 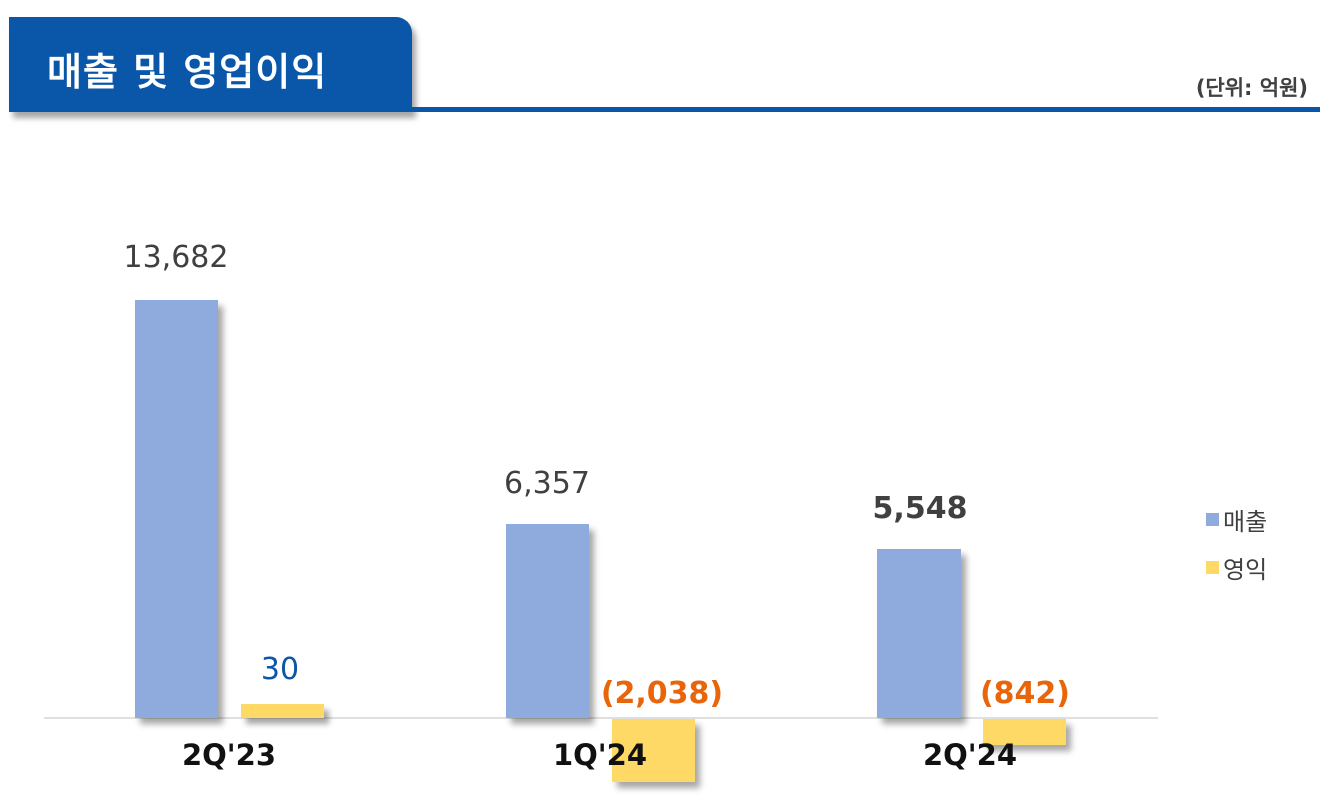 What do you see at coordinates (1245, 569) in the screenshot?
I see `legend-label: 영익` at bounding box center [1245, 569].